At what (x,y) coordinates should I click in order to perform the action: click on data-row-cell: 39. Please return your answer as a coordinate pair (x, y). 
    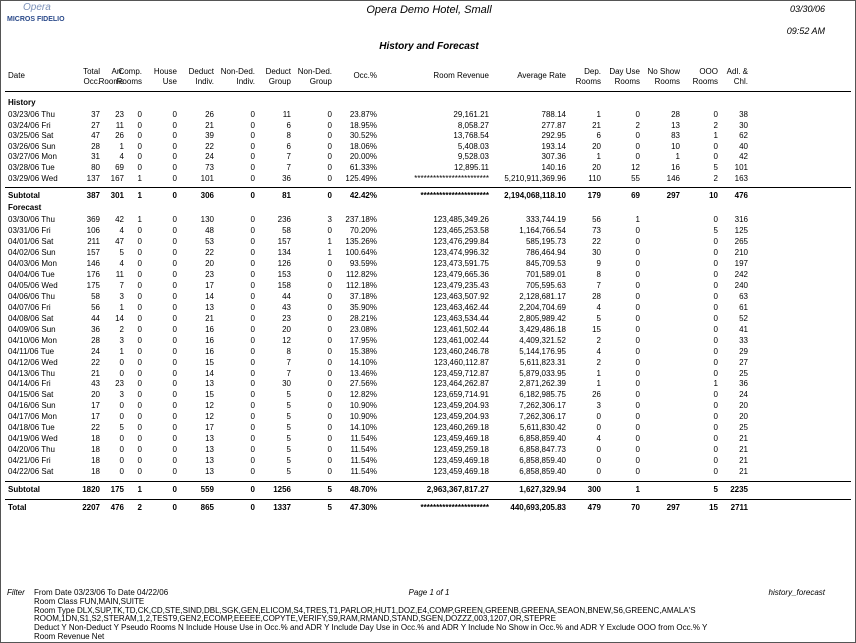
    Looking at the image, I should click on (209, 135).